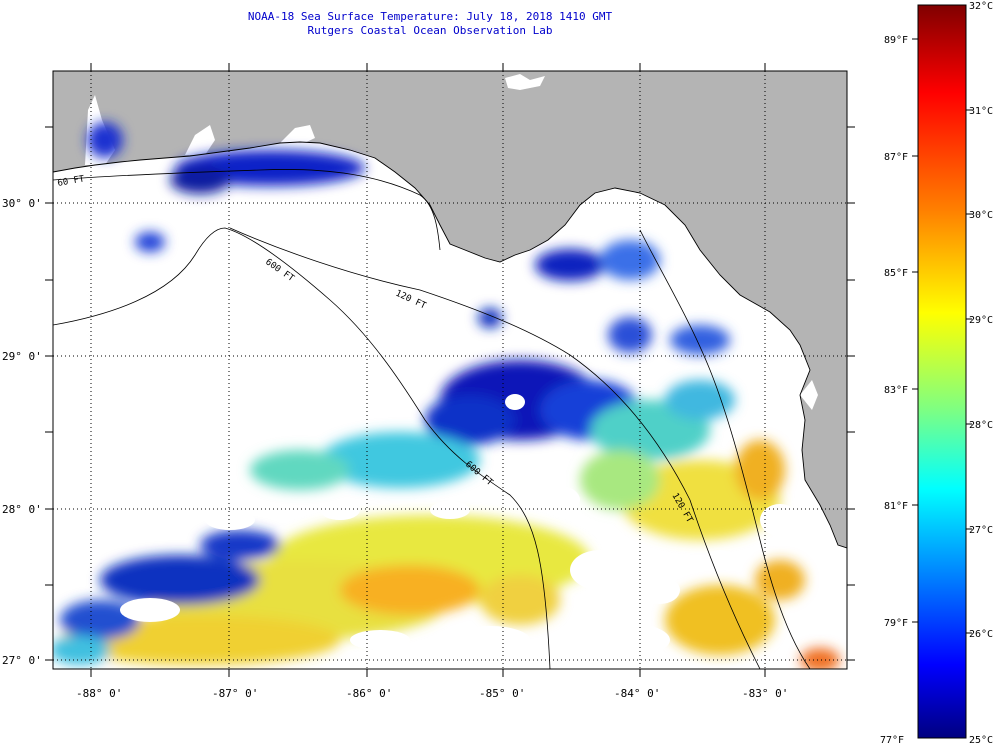  I want to click on celsius-label: 26°C, so click(981, 634).